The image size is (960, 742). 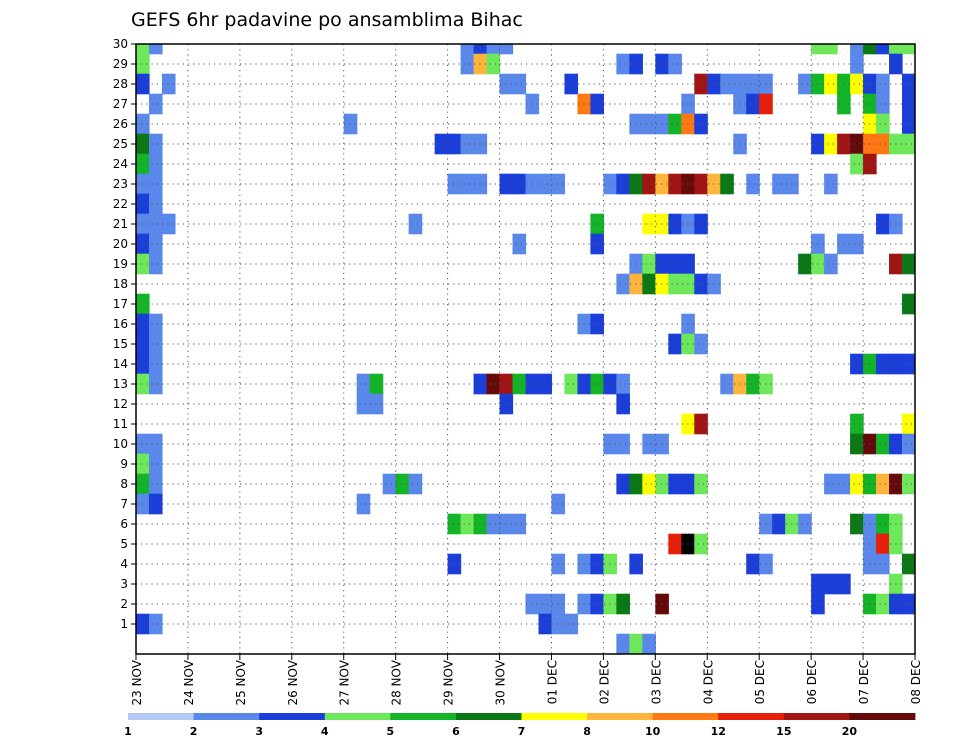 I want to click on colorbar-tick-label: 15, so click(x=783, y=731).